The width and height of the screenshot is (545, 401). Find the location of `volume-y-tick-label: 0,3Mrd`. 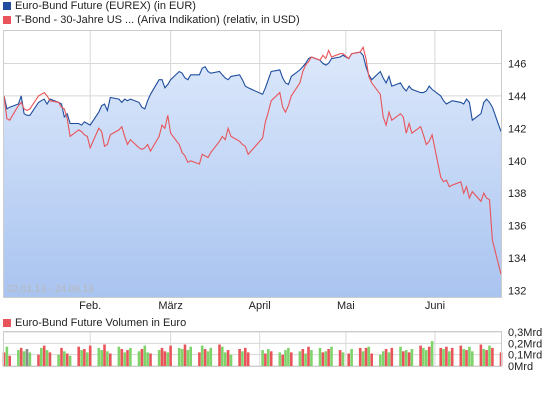

volume-y-tick-label: 0,3Mrd is located at coordinates (525, 333).